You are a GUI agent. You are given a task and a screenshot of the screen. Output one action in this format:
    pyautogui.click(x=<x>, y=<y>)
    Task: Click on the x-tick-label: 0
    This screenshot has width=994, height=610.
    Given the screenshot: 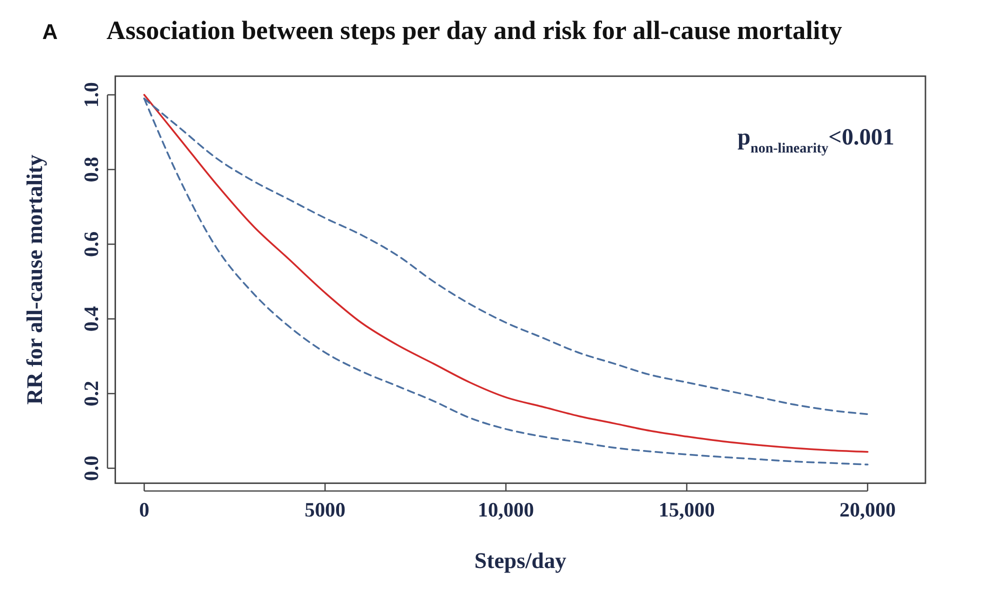 What is the action you would take?
    pyautogui.click(x=144, y=510)
    